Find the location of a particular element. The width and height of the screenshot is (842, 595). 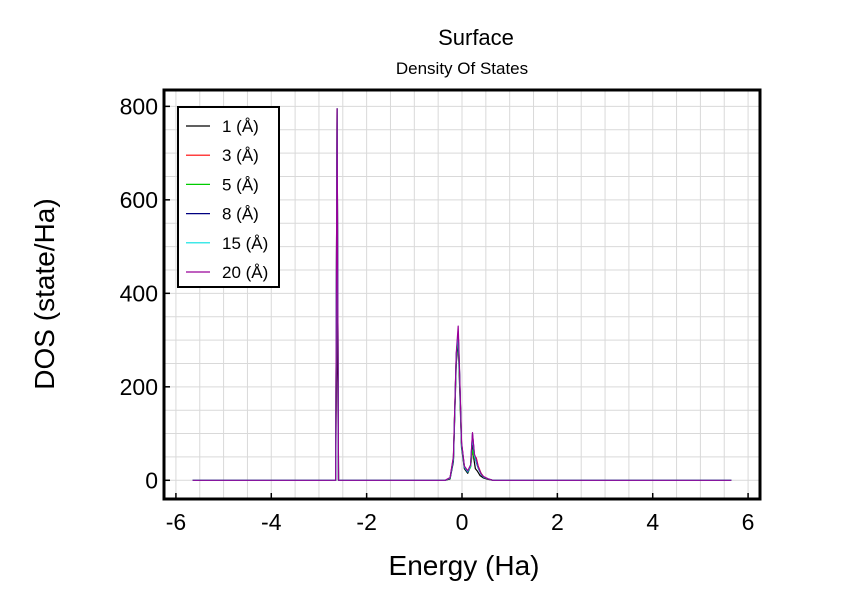

legend: 1 (Å) 3 (Å) 5 (Å) 8 (Å) 15 (Å) 20 (Å) is located at coordinates (228, 197).